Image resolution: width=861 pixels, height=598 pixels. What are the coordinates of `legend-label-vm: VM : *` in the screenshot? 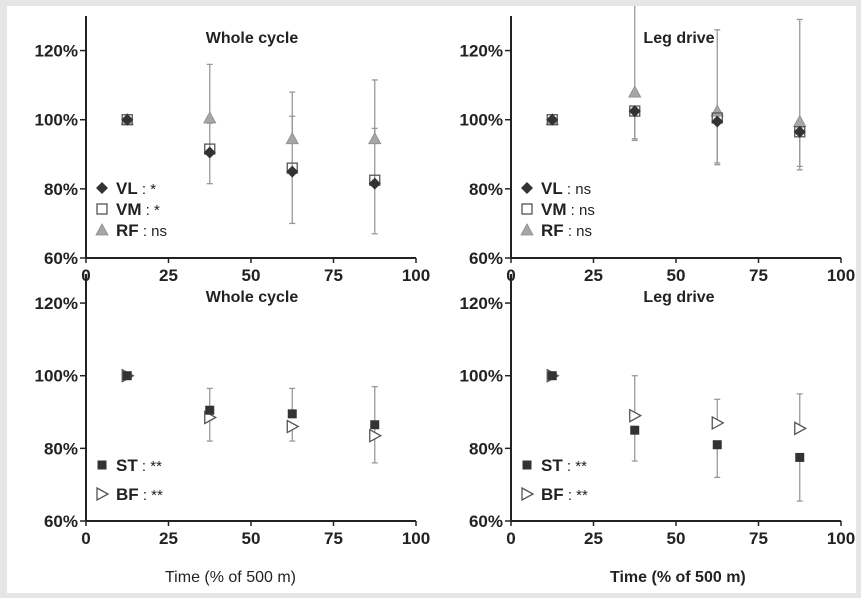 It's located at (138, 209).